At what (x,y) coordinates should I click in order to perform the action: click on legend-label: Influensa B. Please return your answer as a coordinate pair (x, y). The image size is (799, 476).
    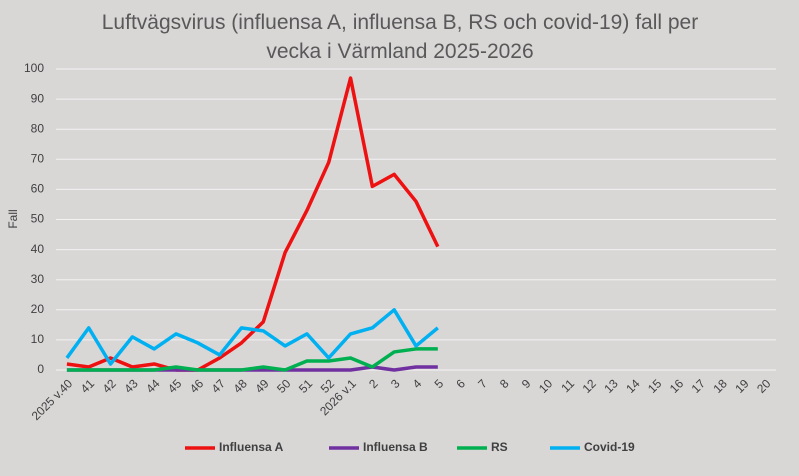
    Looking at the image, I should click on (395, 447).